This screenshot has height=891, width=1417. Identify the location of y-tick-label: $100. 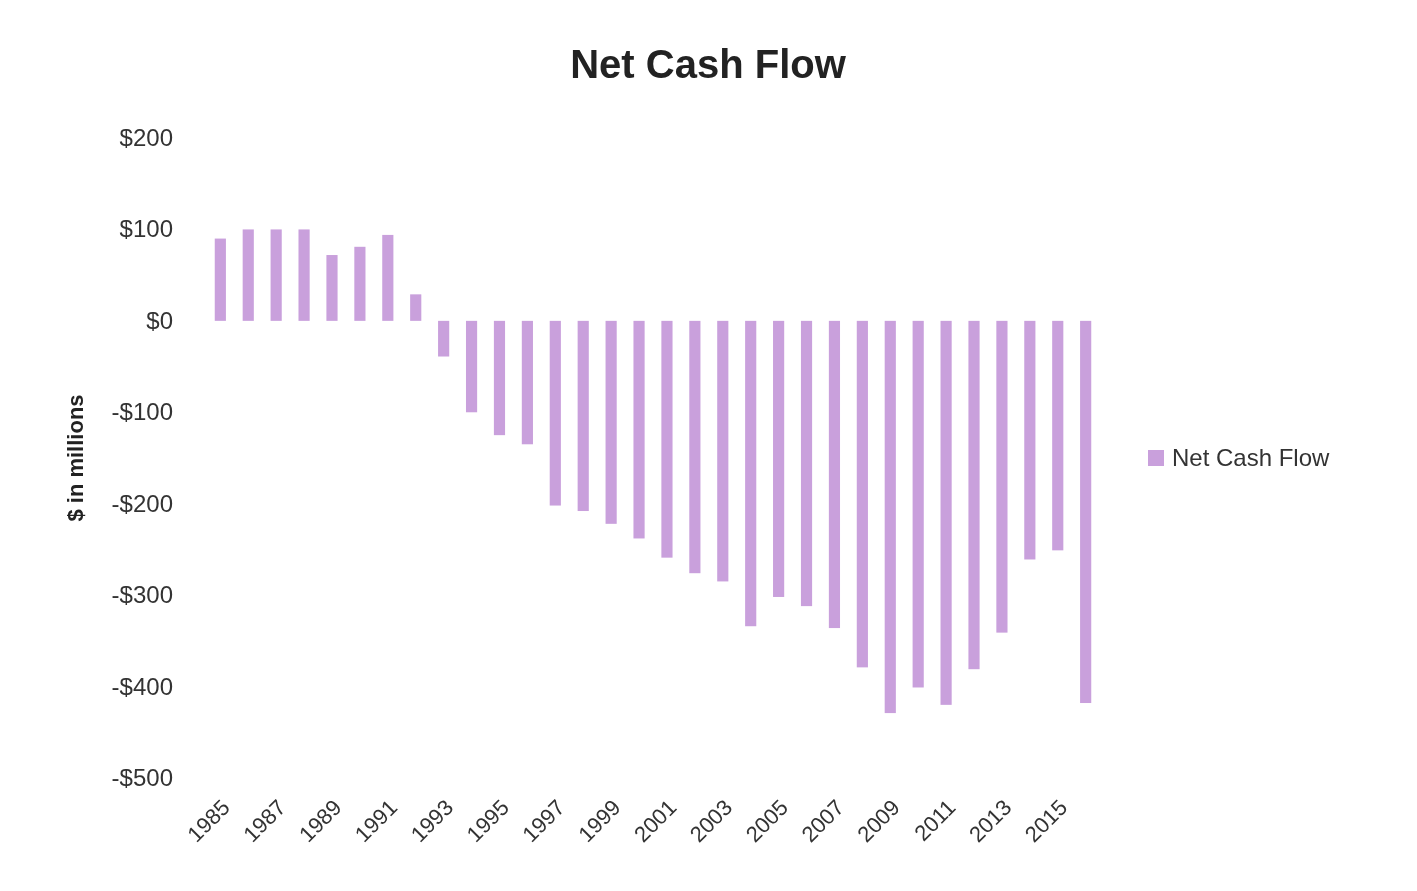
(146, 229).